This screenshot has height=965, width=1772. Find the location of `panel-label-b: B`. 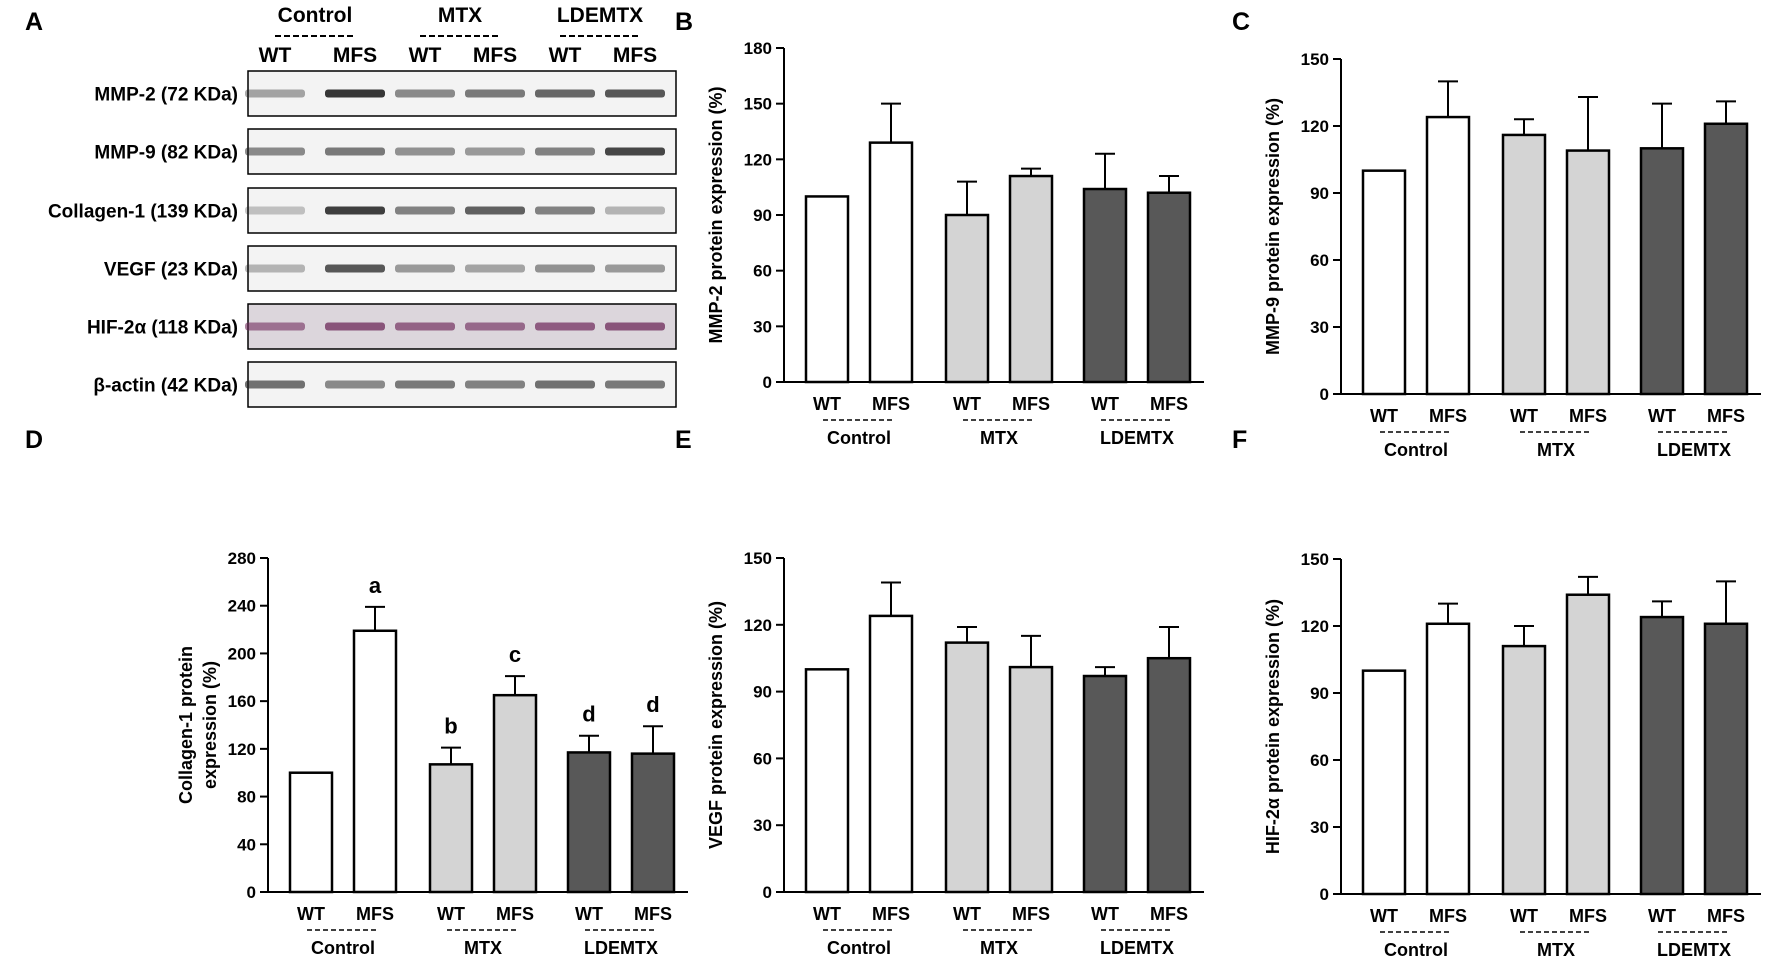

panel-label-b: B is located at coordinates (684, 22).